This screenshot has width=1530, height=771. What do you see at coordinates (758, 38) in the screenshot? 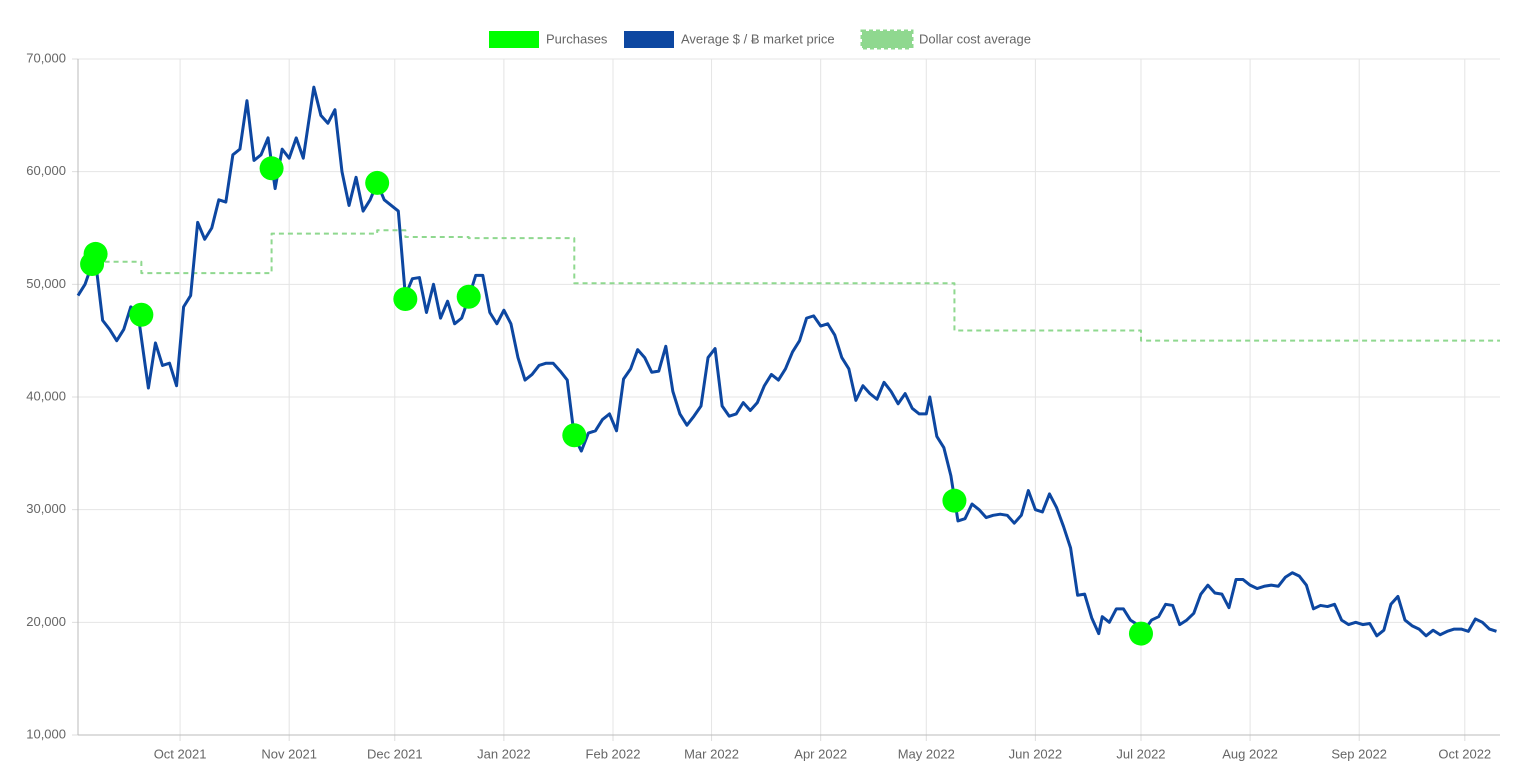
I see `legend-label: Average $ / Ƀ market price` at bounding box center [758, 38].